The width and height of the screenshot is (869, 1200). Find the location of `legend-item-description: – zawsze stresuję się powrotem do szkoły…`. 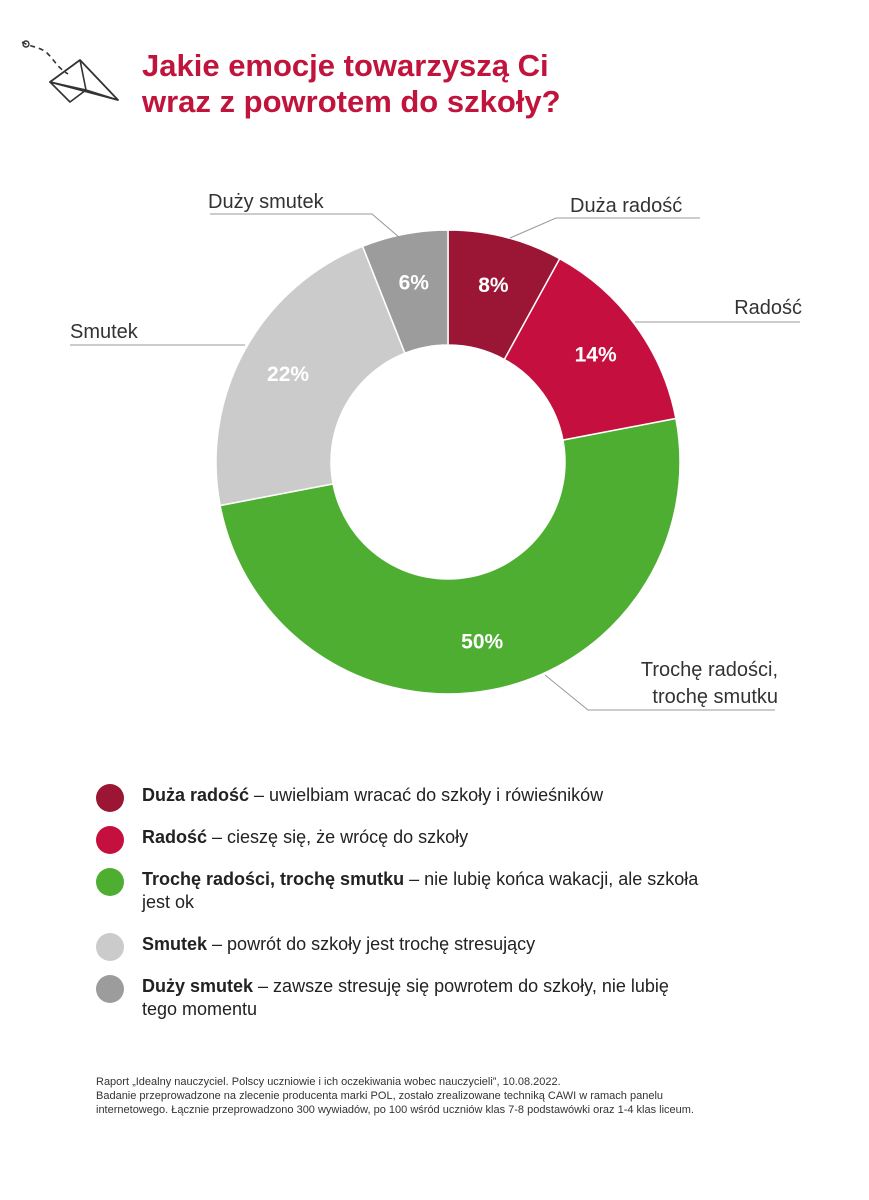

legend-item-description: – zawsze stresuję się powrotem do szkoły… is located at coordinates (405, 997).